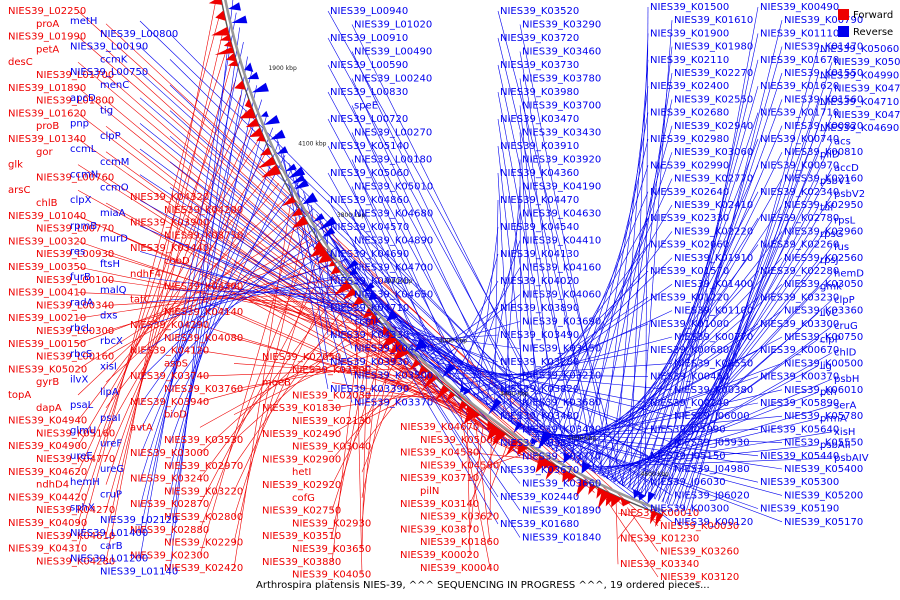 The height and width of the screenshot is (600, 900). What do you see at coordinates (845, 405) in the screenshot?
I see `gene-label: serA` at bounding box center [845, 405].